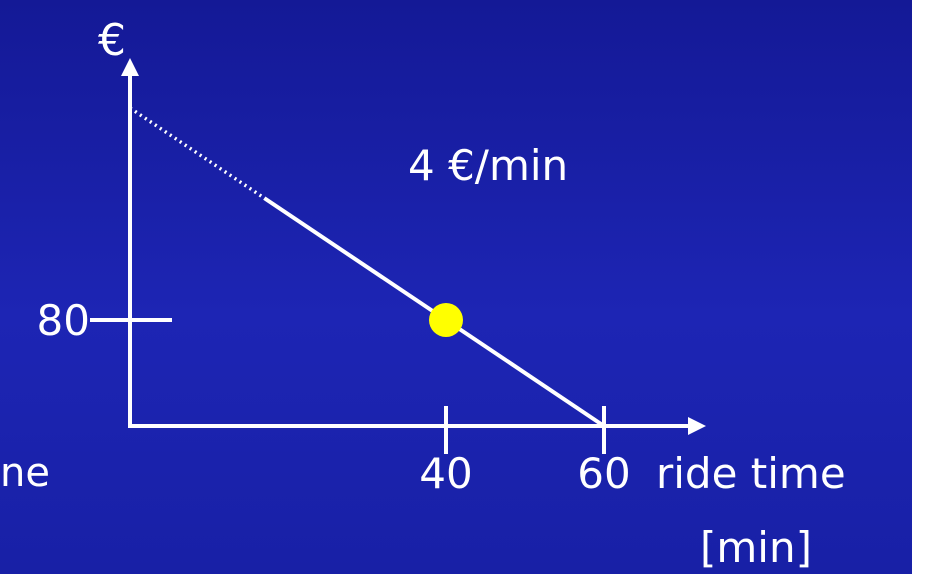  What do you see at coordinates (488, 165) in the screenshot?
I see `slope-annotation: 4 €/min` at bounding box center [488, 165].